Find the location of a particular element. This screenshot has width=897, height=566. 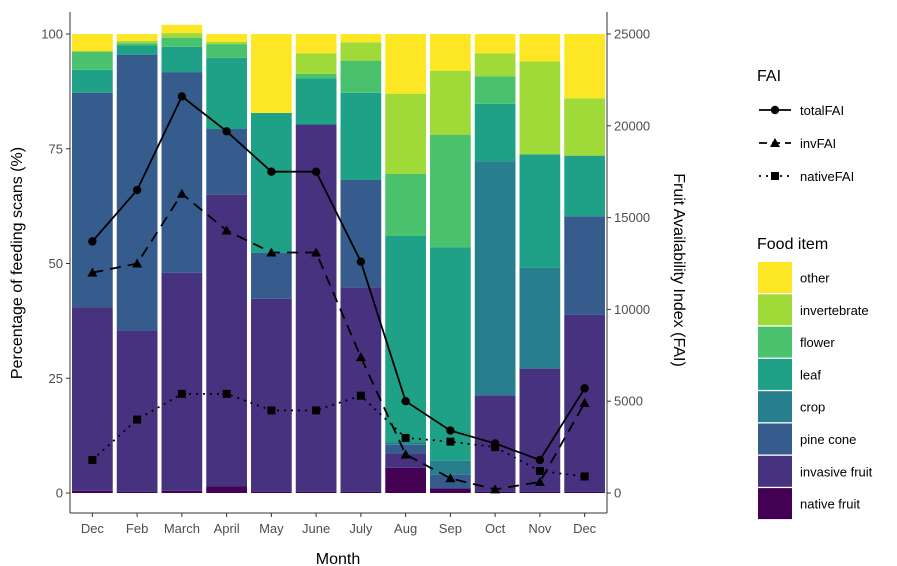

y-left-tick-label: 100 is located at coordinates (52, 34).